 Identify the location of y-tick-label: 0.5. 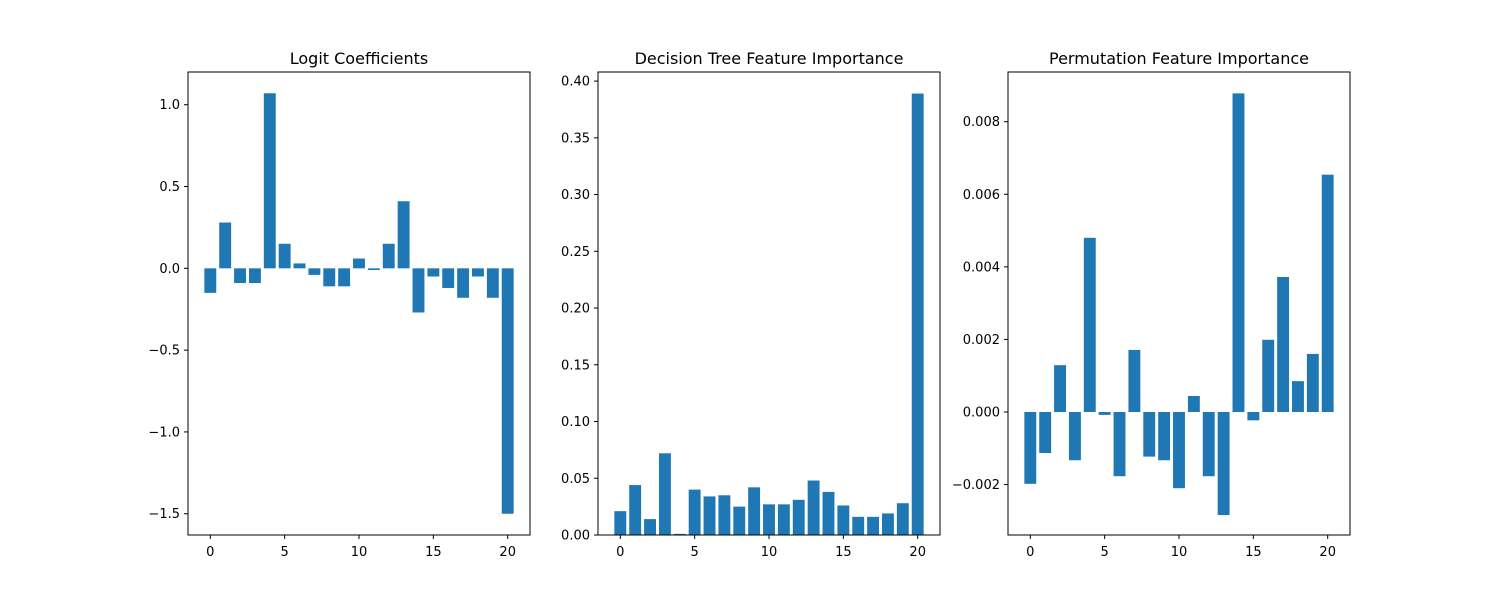
(169, 187).